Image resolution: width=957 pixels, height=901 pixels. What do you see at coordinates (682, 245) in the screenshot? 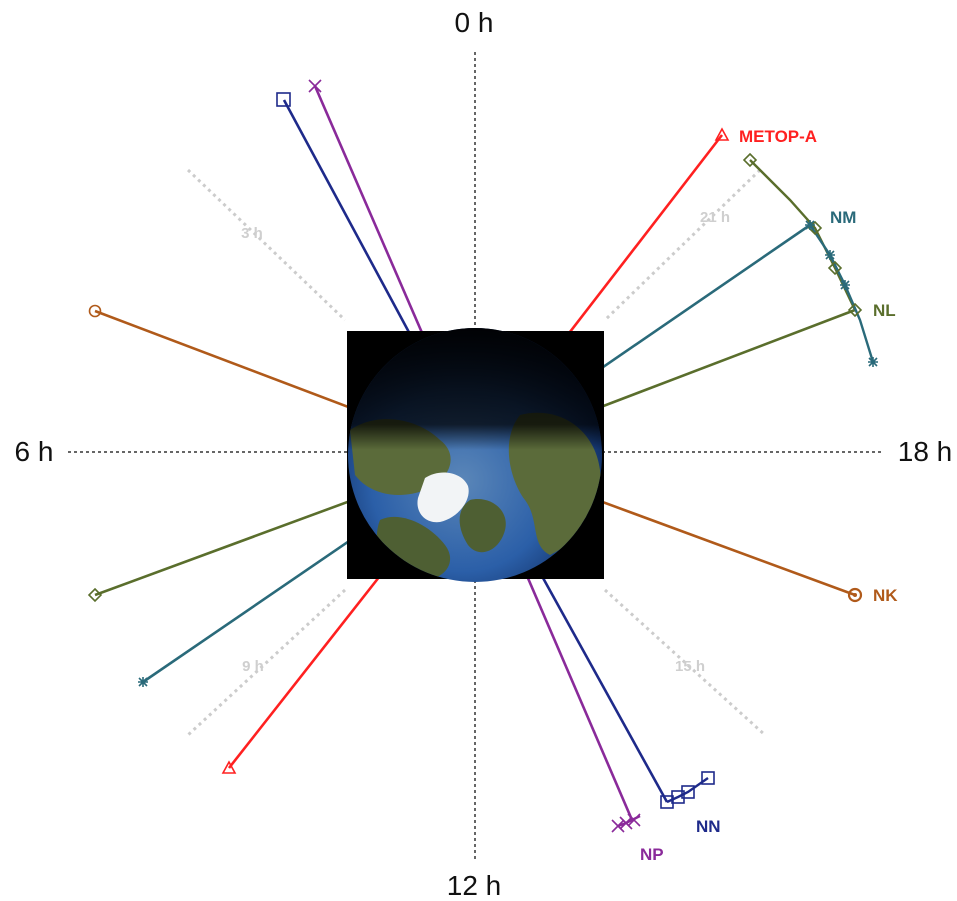
I see `axis-21h-upper` at bounding box center [682, 245].